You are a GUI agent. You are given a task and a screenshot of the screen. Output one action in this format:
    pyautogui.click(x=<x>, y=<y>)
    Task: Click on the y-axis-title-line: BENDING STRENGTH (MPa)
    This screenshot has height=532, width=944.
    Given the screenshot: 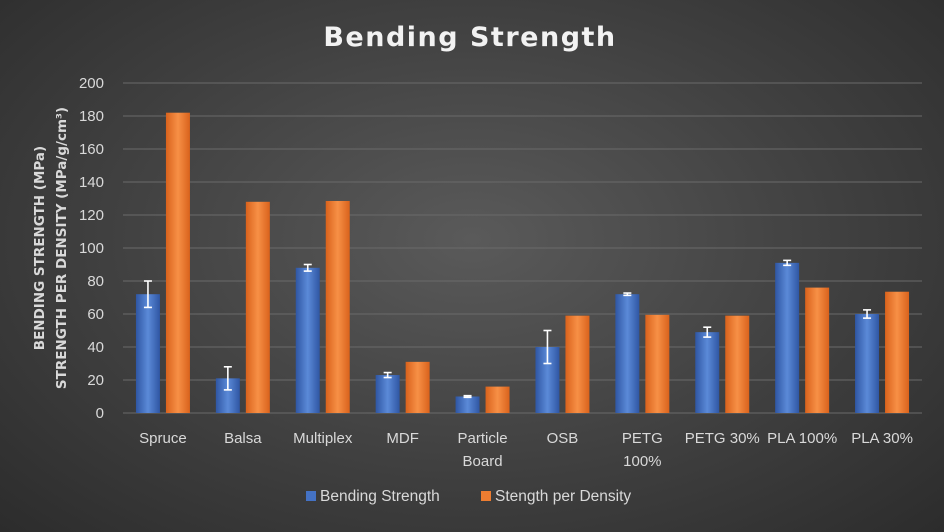 What is the action you would take?
    pyautogui.click(x=40, y=248)
    